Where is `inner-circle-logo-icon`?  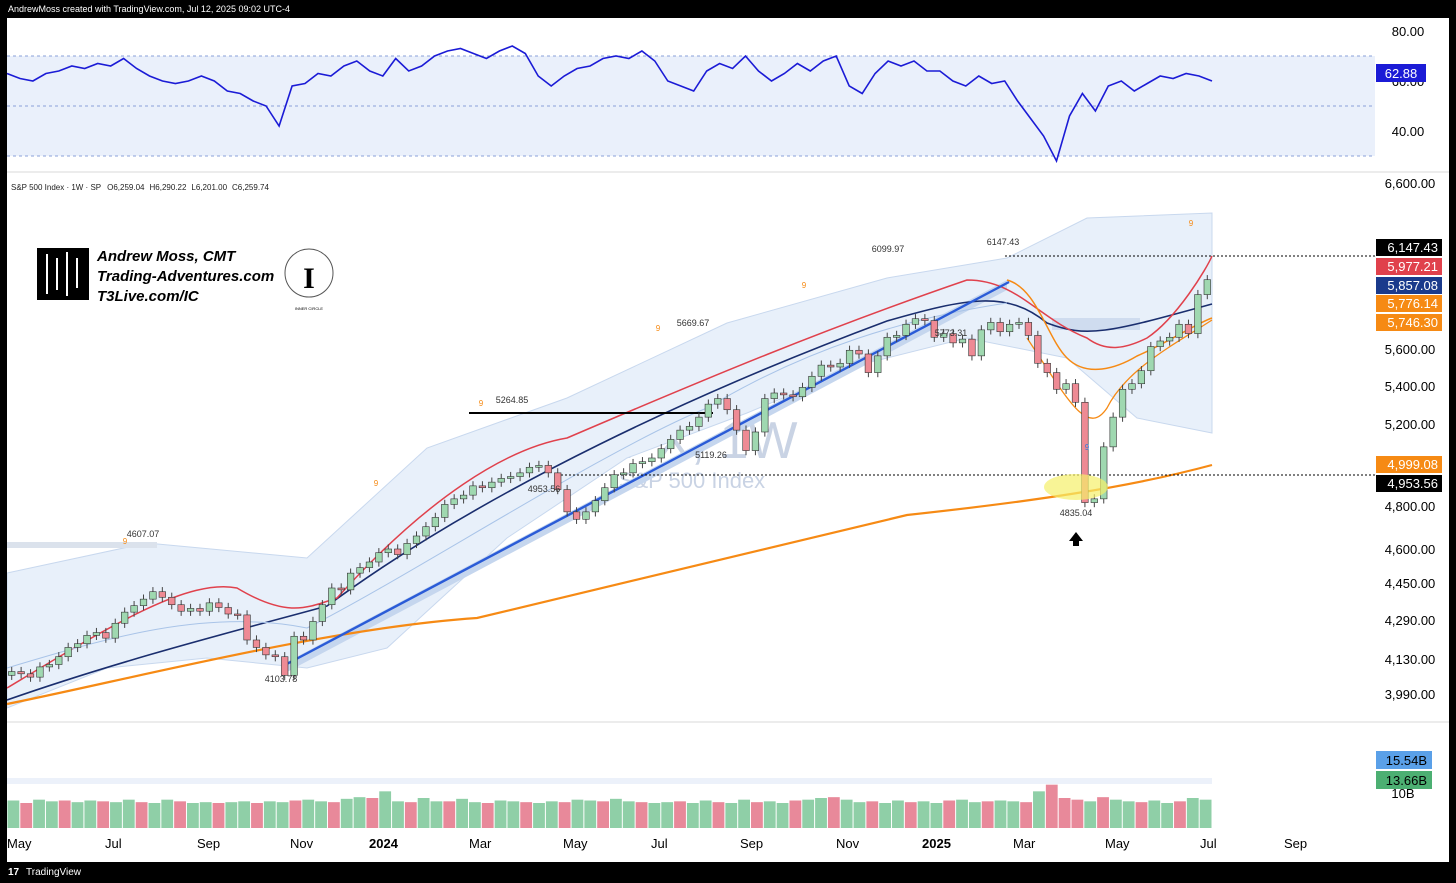 inner-circle-logo-icon is located at coordinates (309, 273).